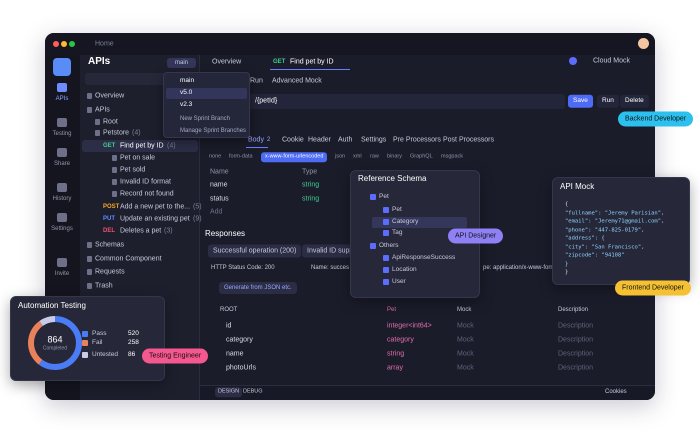  I want to click on schema-item: User, so click(399, 281).